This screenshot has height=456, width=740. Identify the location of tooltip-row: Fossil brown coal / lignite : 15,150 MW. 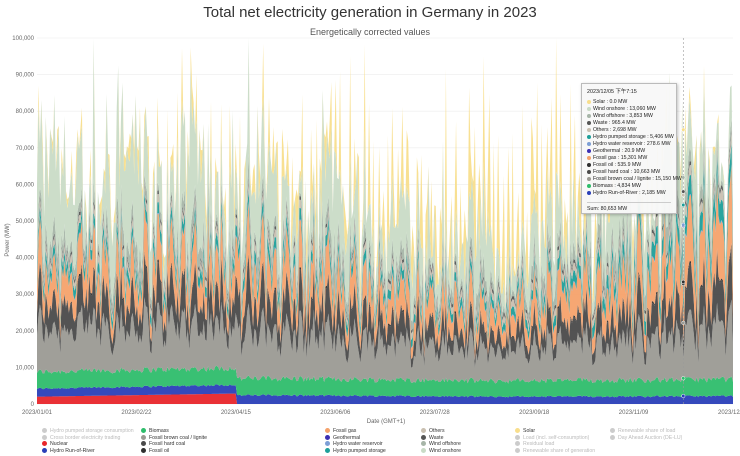
(634, 179).